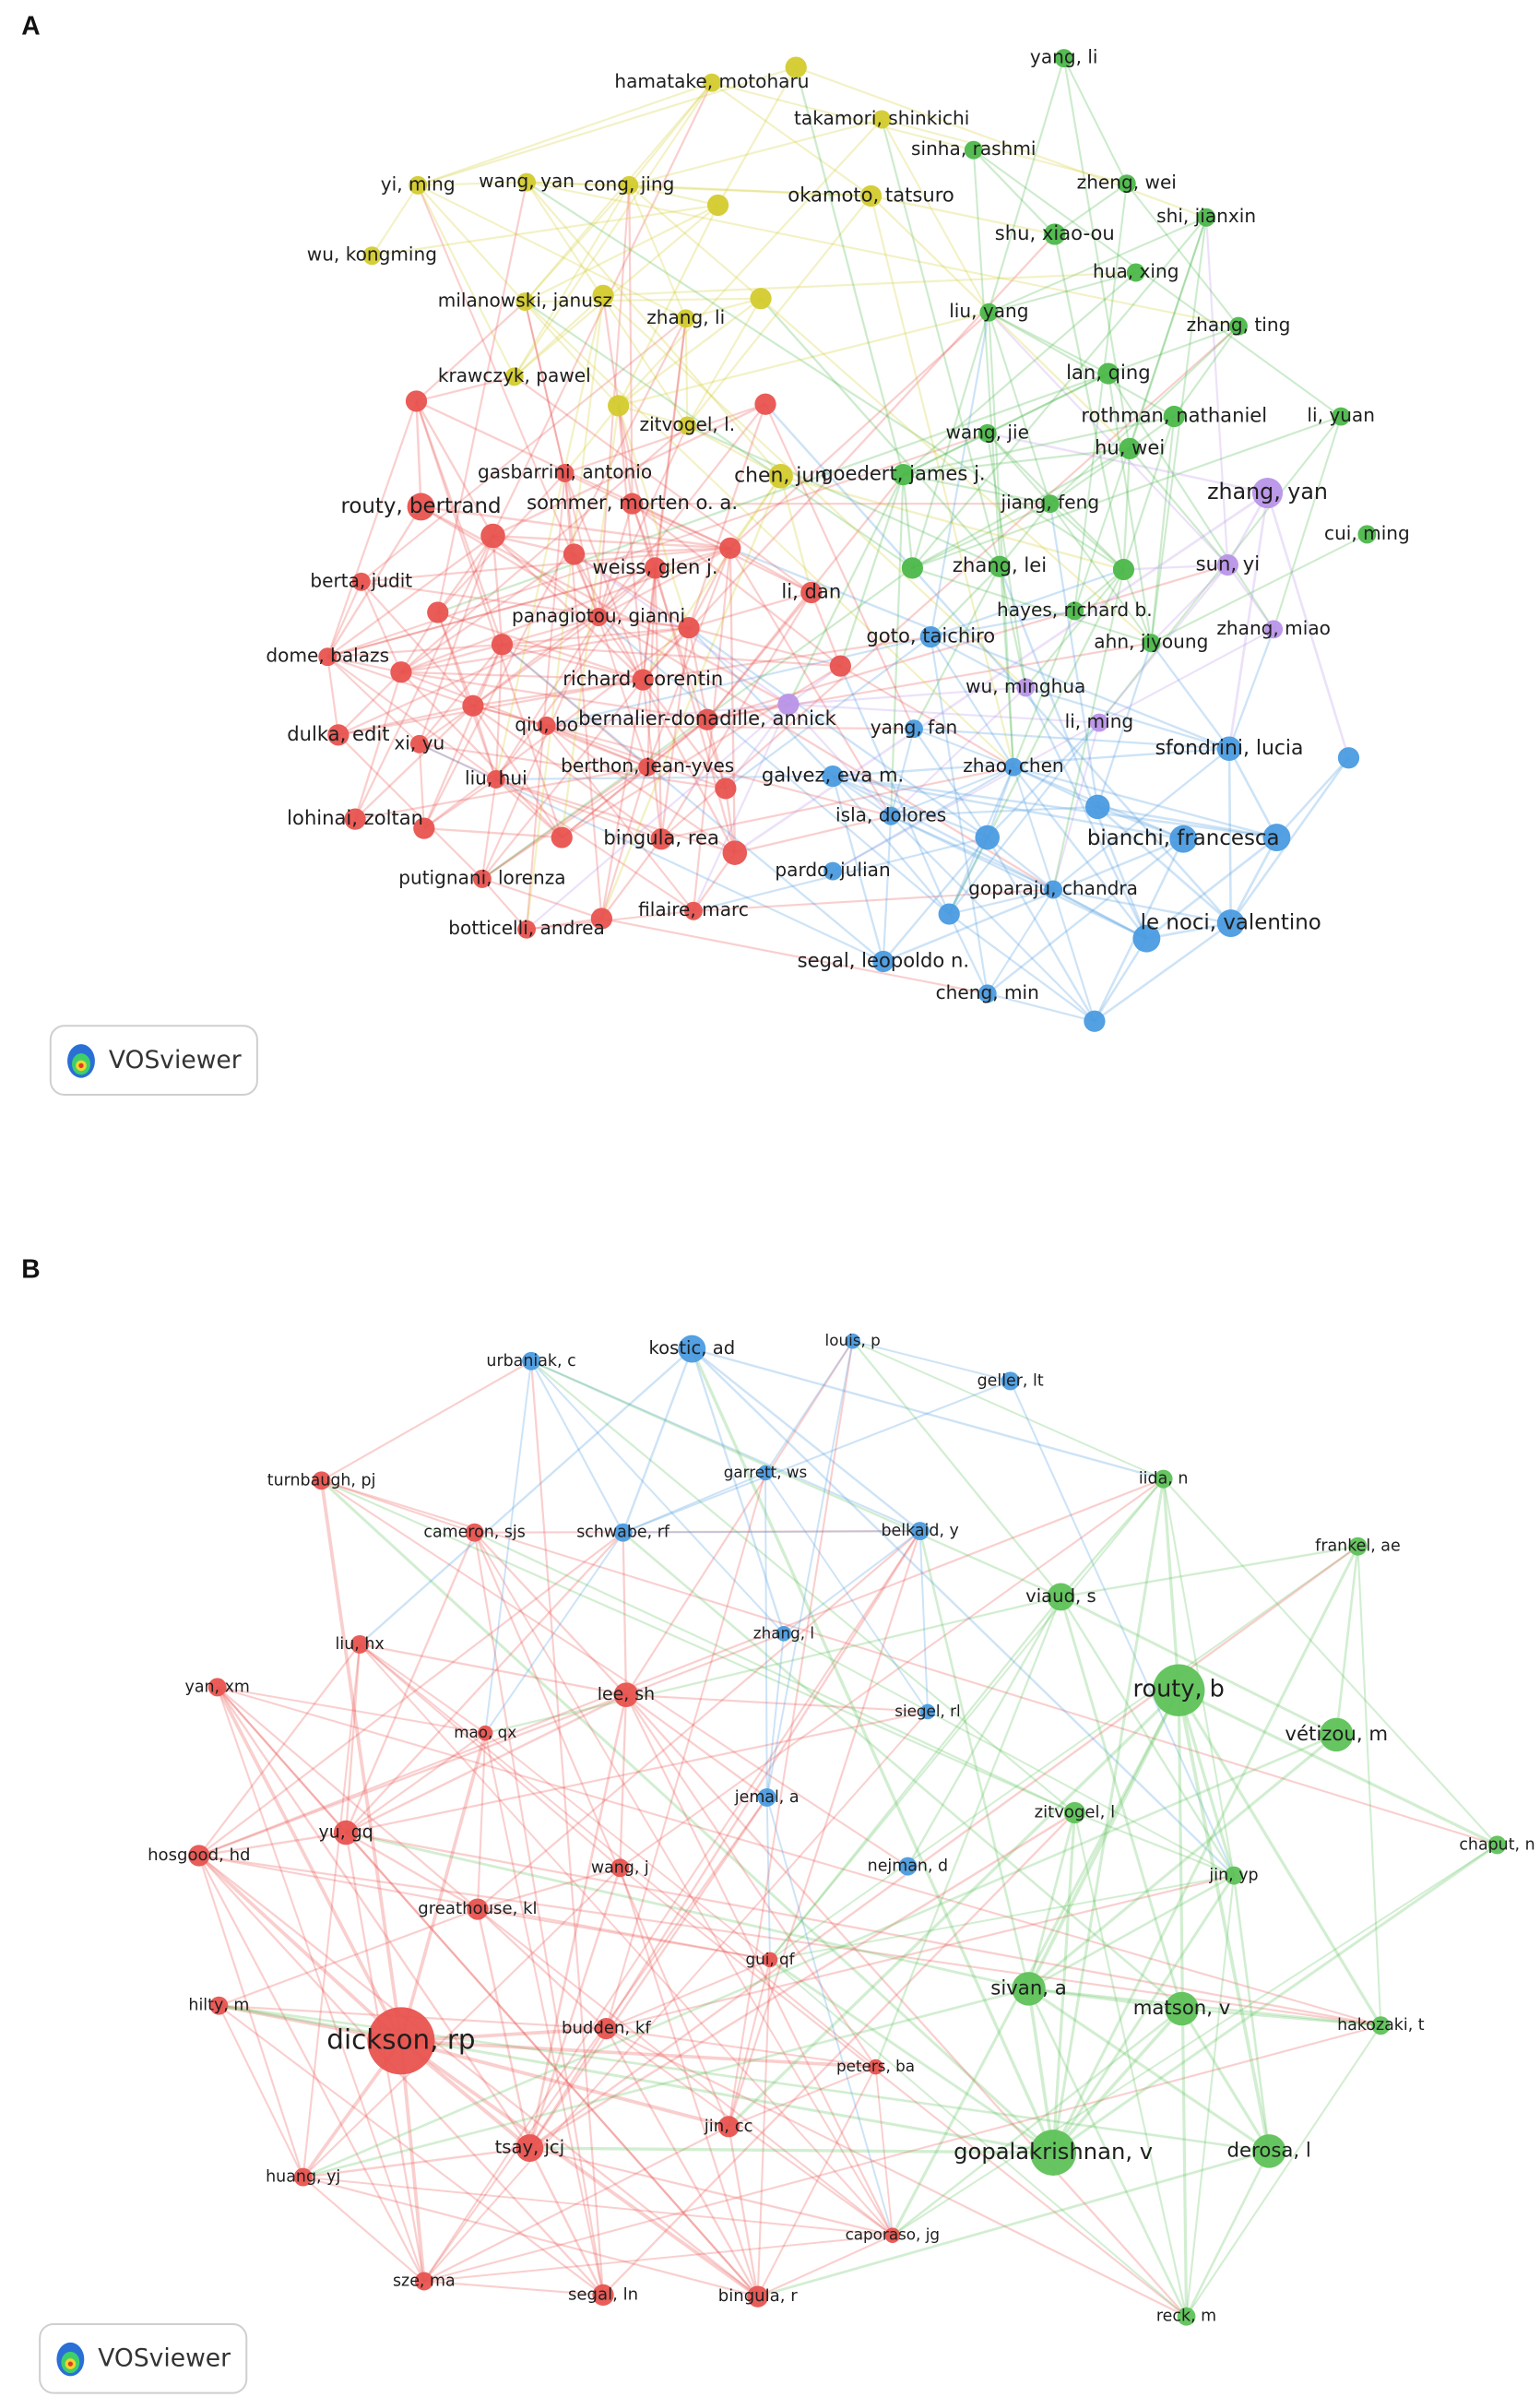 This screenshot has height=2397, width=1540. I want to click on vosviewer-logo: VOSviewer, so click(153, 1060).